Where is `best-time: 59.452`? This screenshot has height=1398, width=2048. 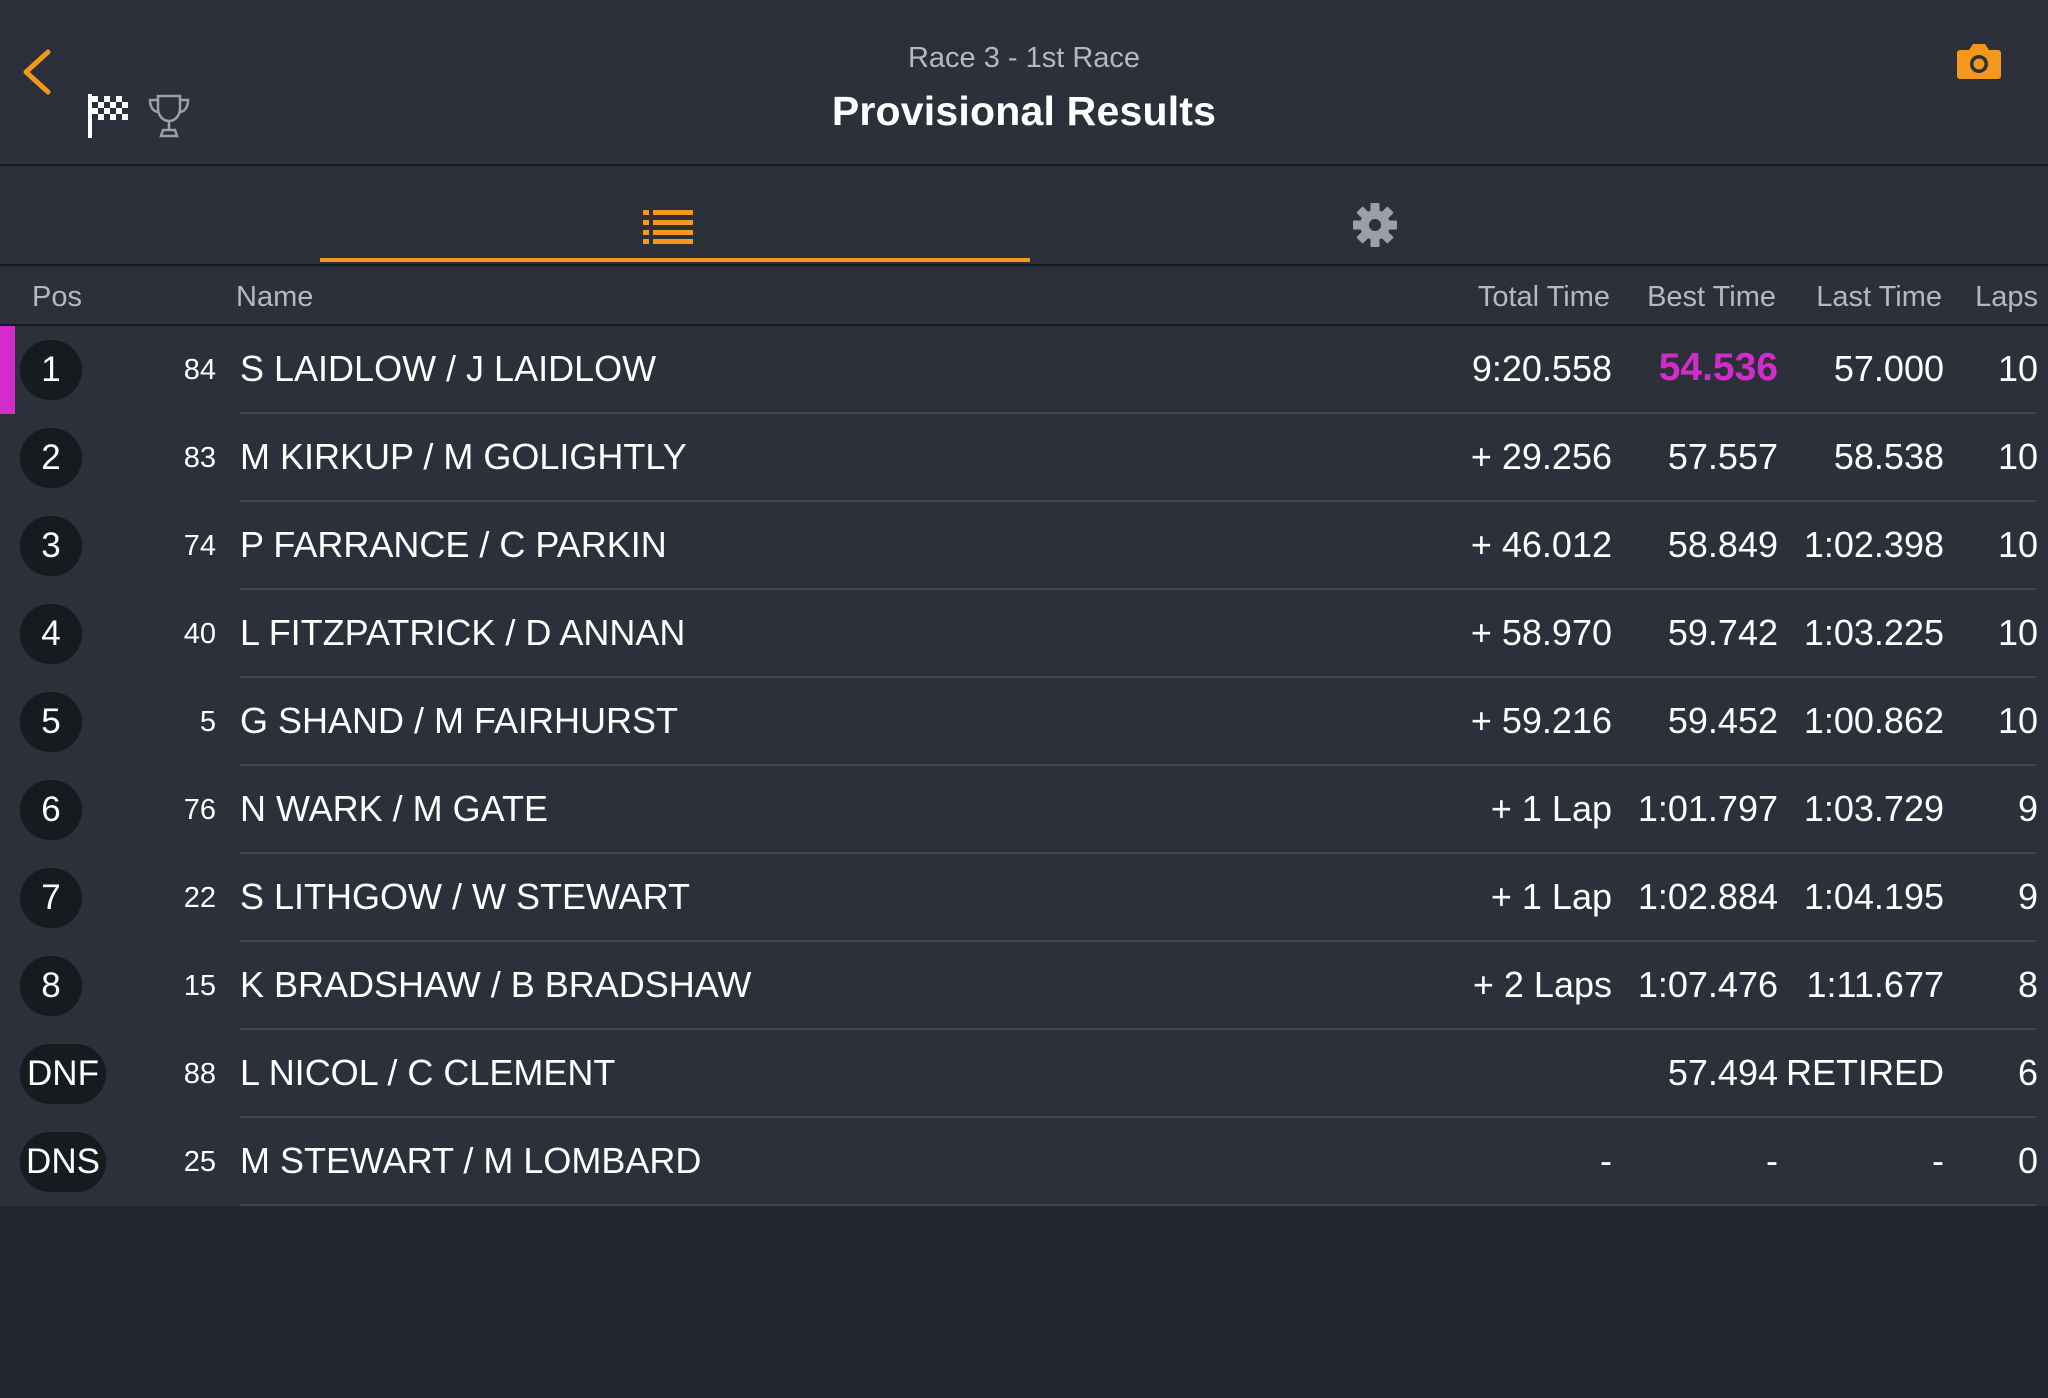 best-time: 59.452 is located at coordinates (1722, 720).